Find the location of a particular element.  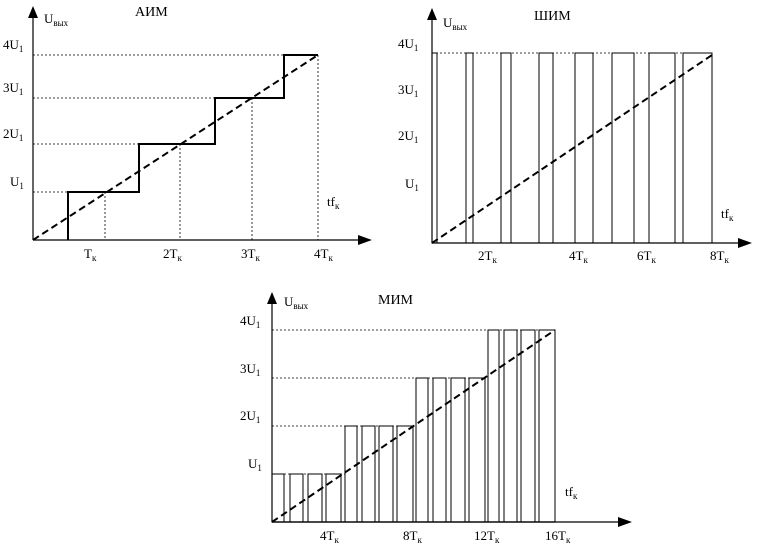

aim-x-tick-label: 4Tк is located at coordinates (323, 254).